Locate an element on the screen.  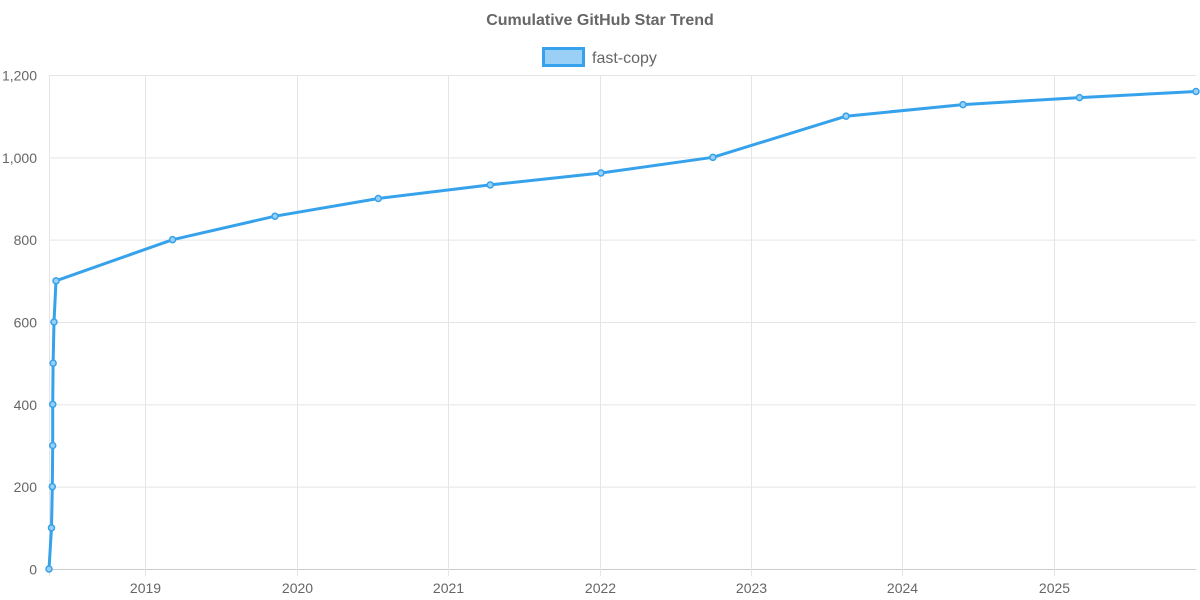
x-tick-label: 2019 is located at coordinates (145, 588).